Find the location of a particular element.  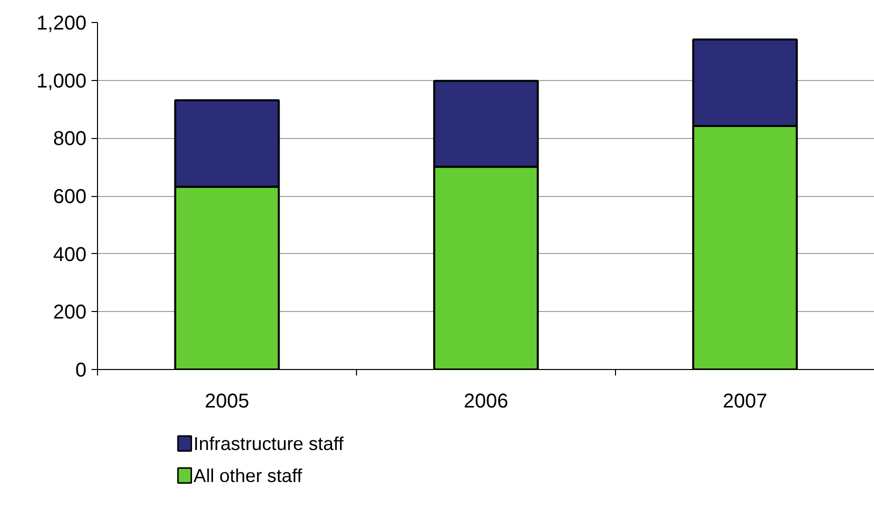

legend-label: Infrastructure staff is located at coordinates (269, 443).